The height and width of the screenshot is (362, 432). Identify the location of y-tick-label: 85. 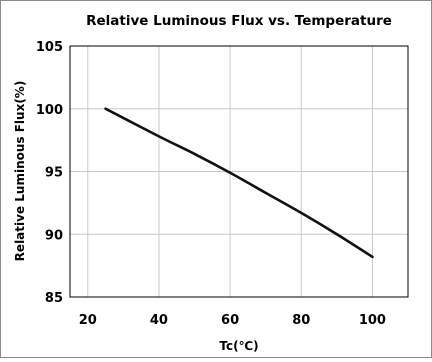
(54, 298).